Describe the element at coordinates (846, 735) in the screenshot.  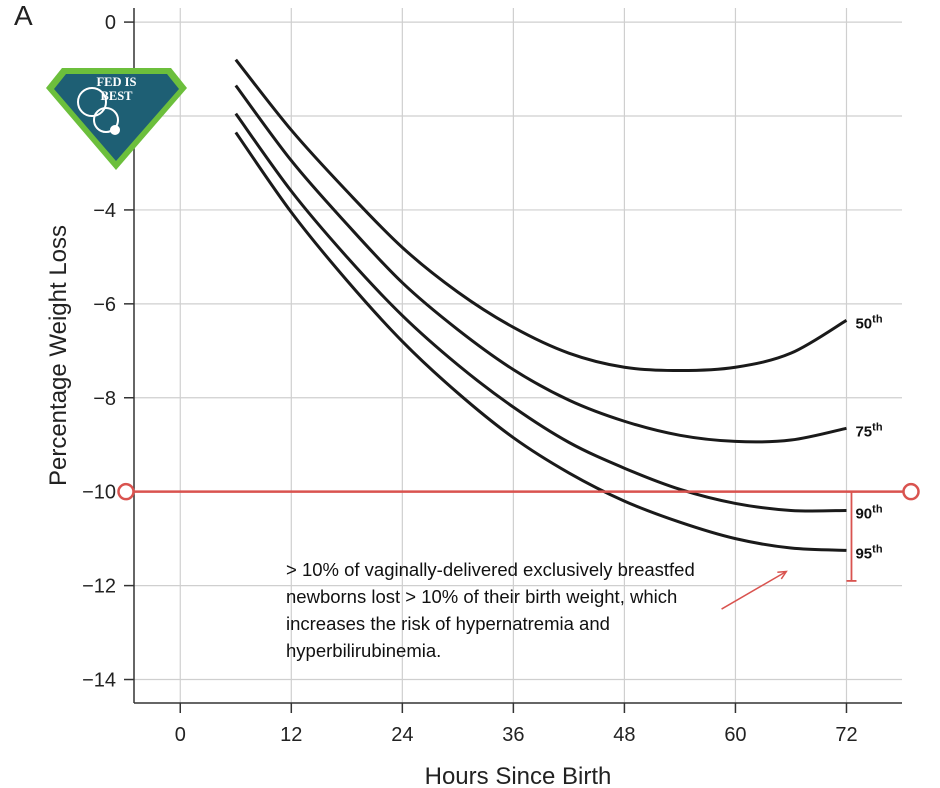
I see `x-tick-label: 72` at that location.